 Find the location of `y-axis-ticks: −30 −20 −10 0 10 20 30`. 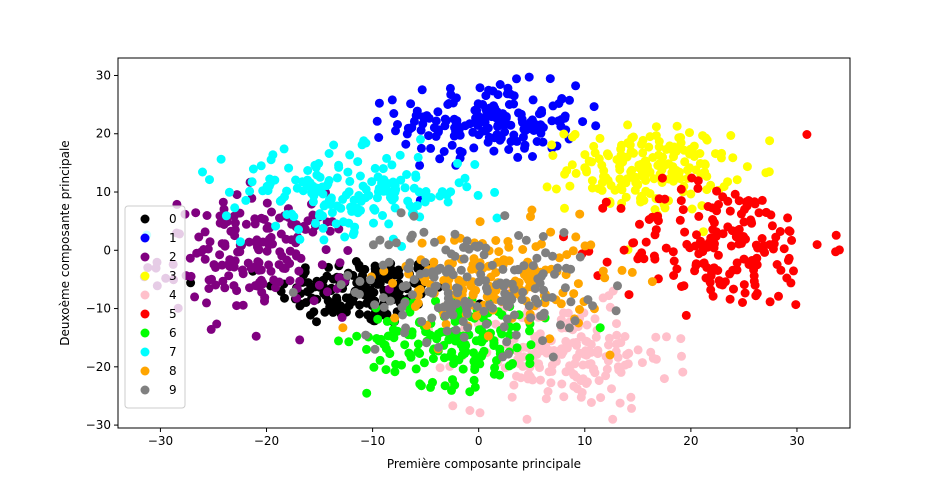

y-axis-ticks: −30 −20 −10 0 10 20 30 is located at coordinates (102, 250).